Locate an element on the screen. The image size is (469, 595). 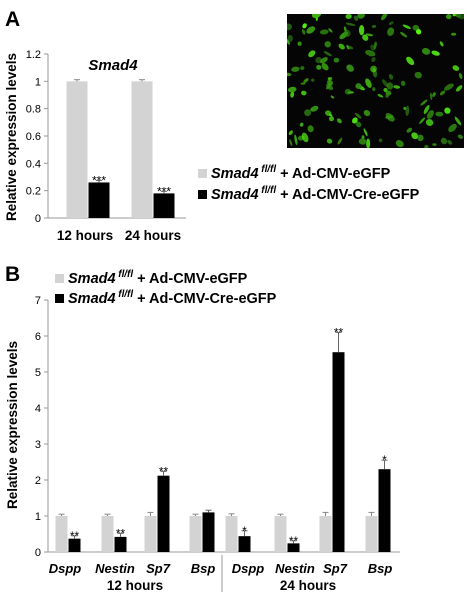
x-category-label: Sp7 is located at coordinates (158, 568).